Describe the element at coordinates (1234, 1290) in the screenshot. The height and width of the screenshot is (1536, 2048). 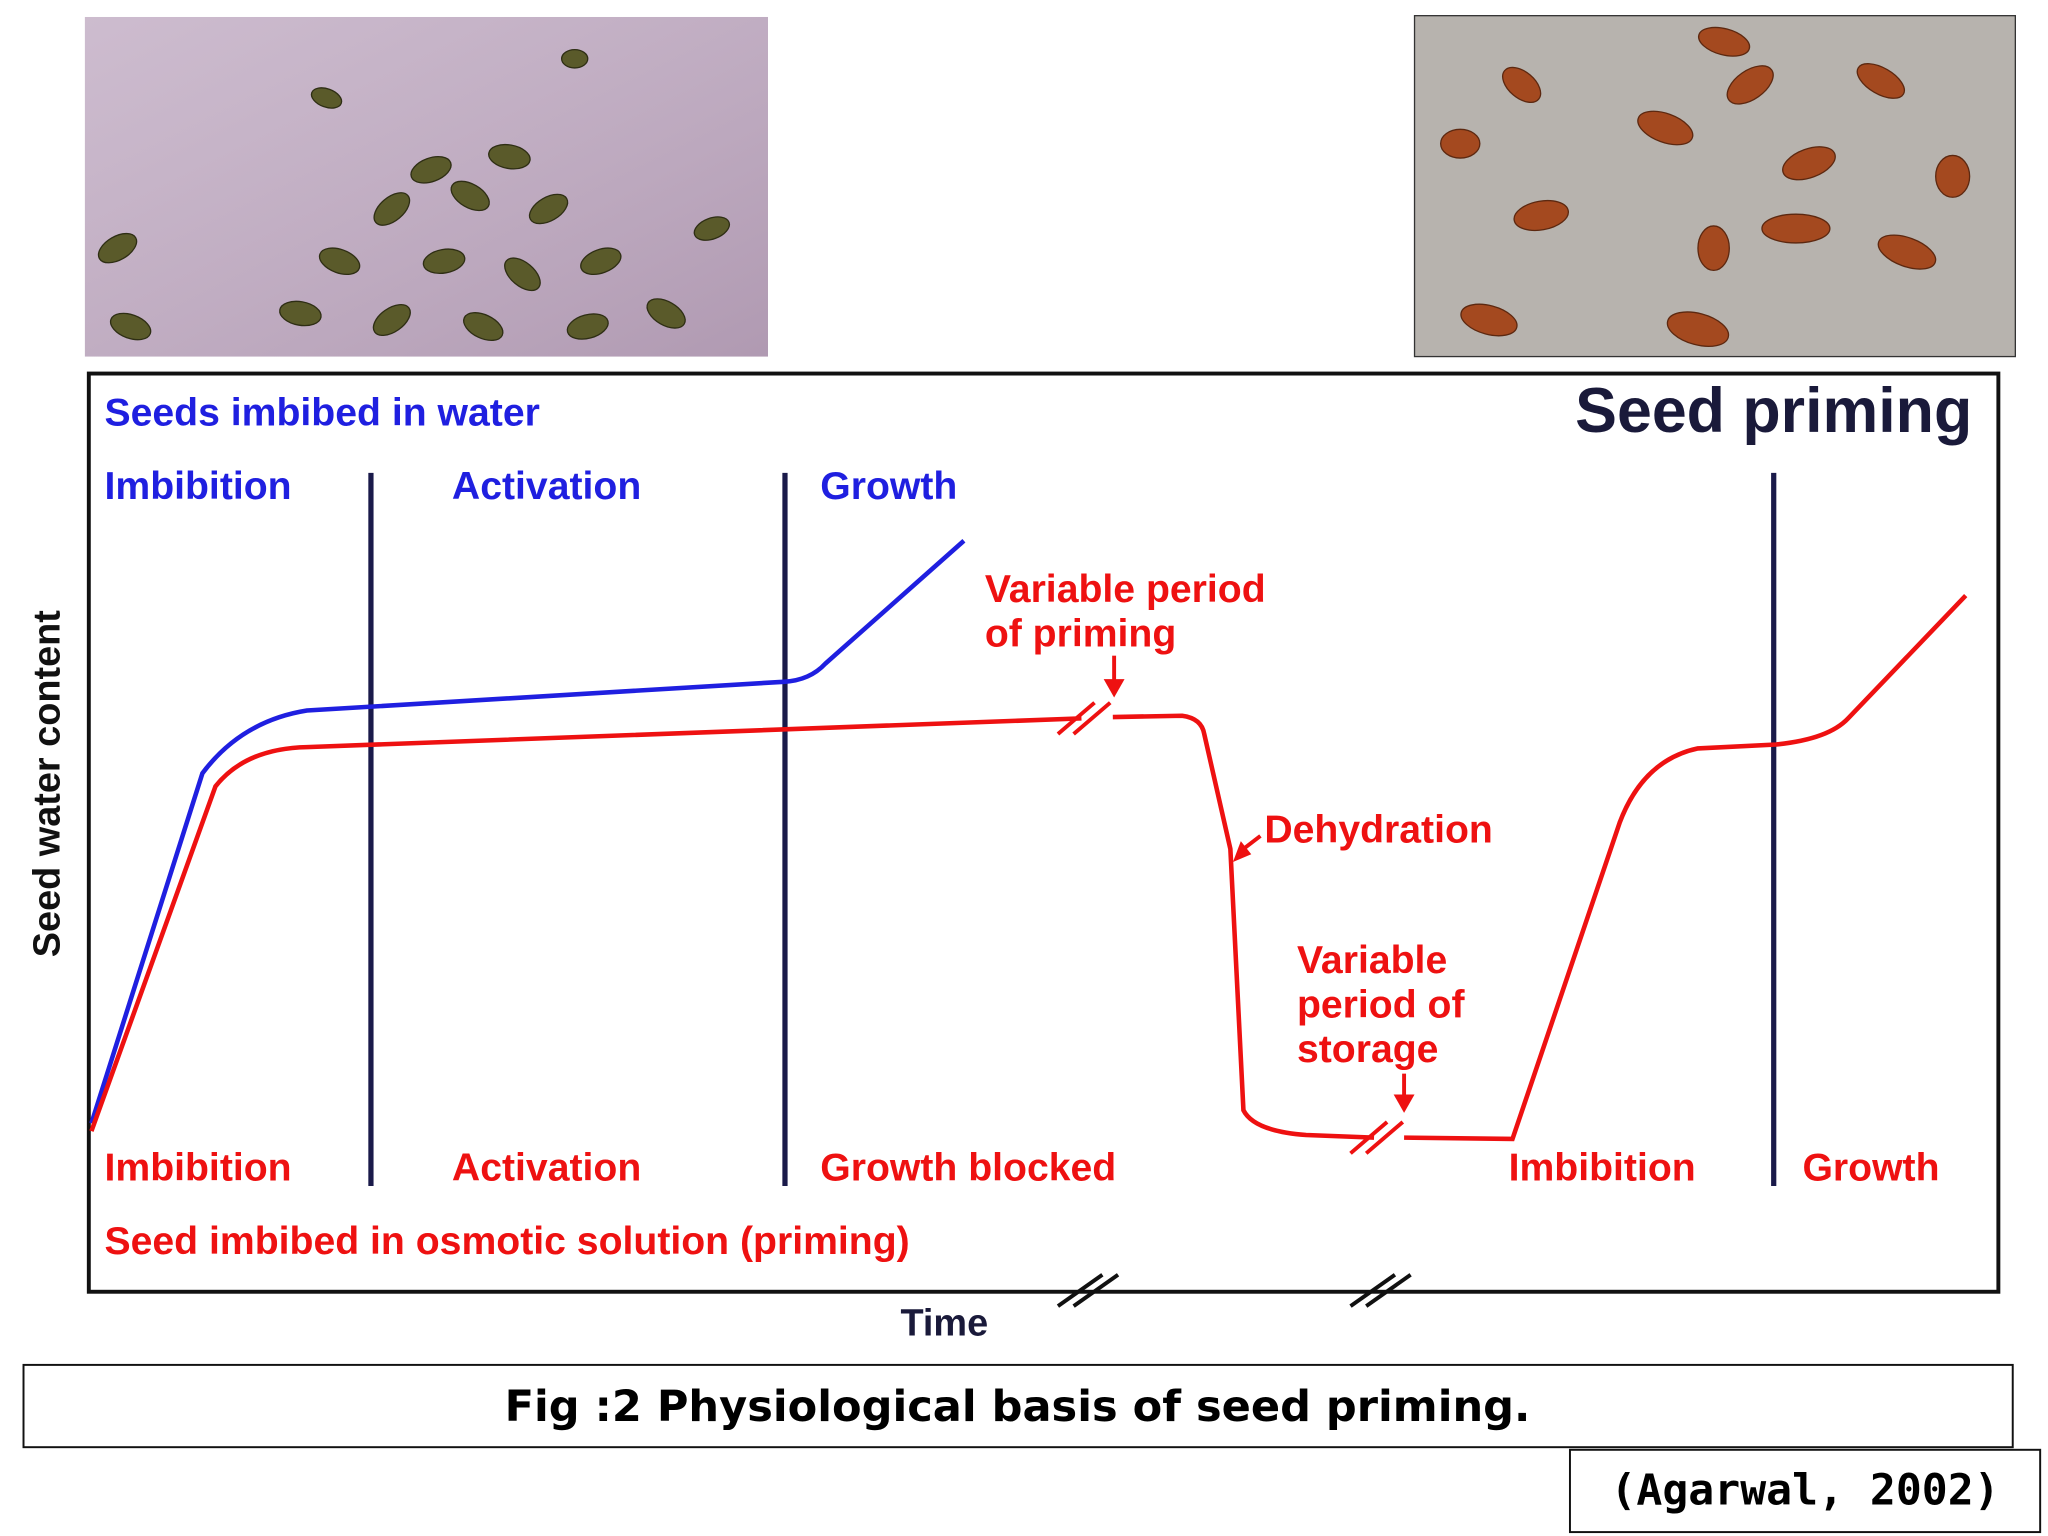
I see `axis-break-marks` at that location.